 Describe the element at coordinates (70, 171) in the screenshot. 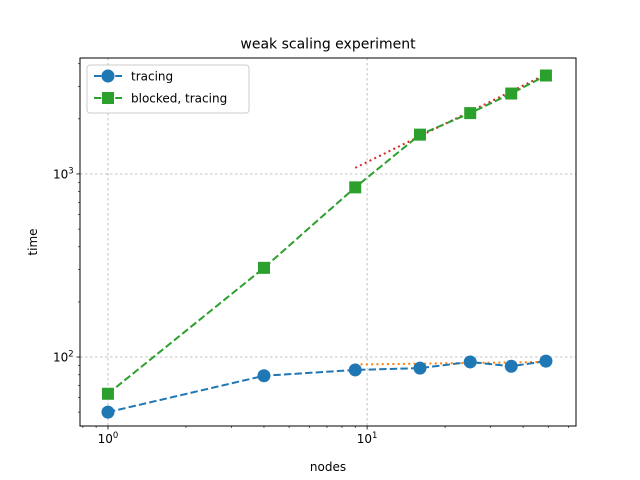

I see `y-tick-label-exponent: 3` at that location.